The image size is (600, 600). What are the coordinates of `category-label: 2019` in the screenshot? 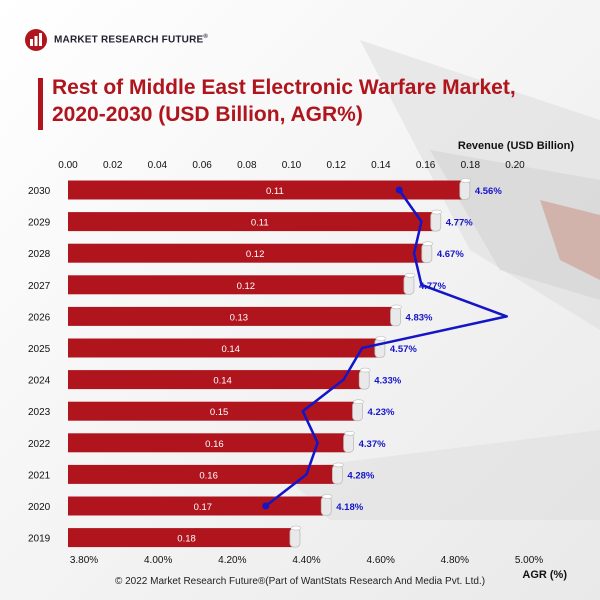 It's located at (39, 539).